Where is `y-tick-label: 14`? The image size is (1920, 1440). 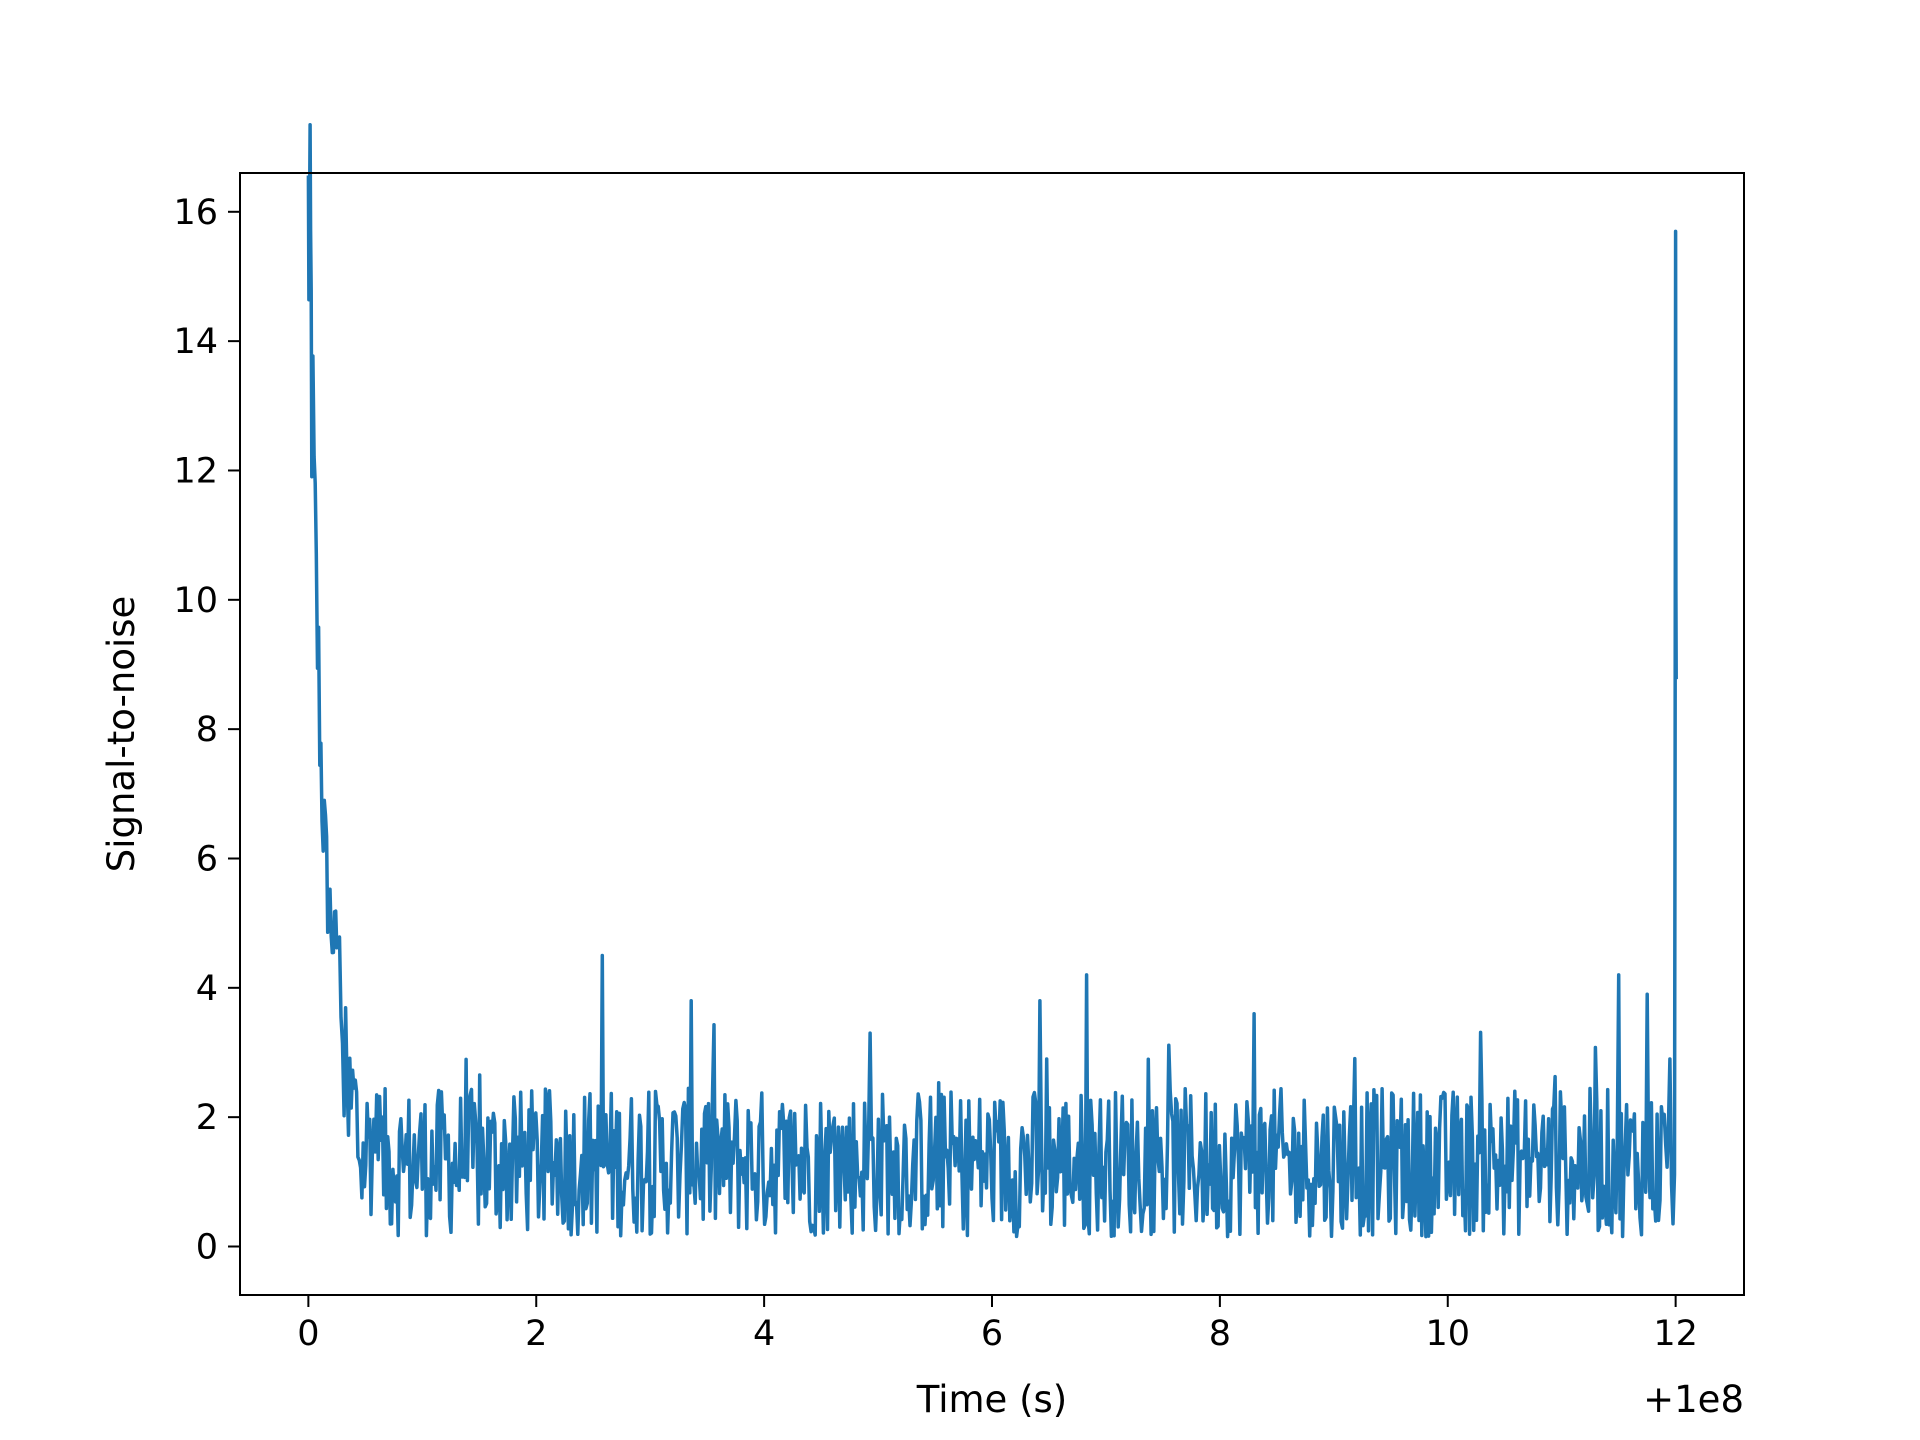
y-tick-label: 14 is located at coordinates (195, 342).